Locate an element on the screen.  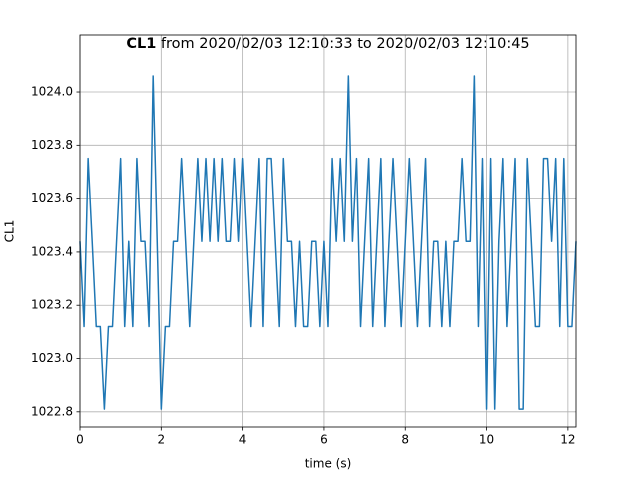
y-tick-label: 1023.8 is located at coordinates (52, 145).